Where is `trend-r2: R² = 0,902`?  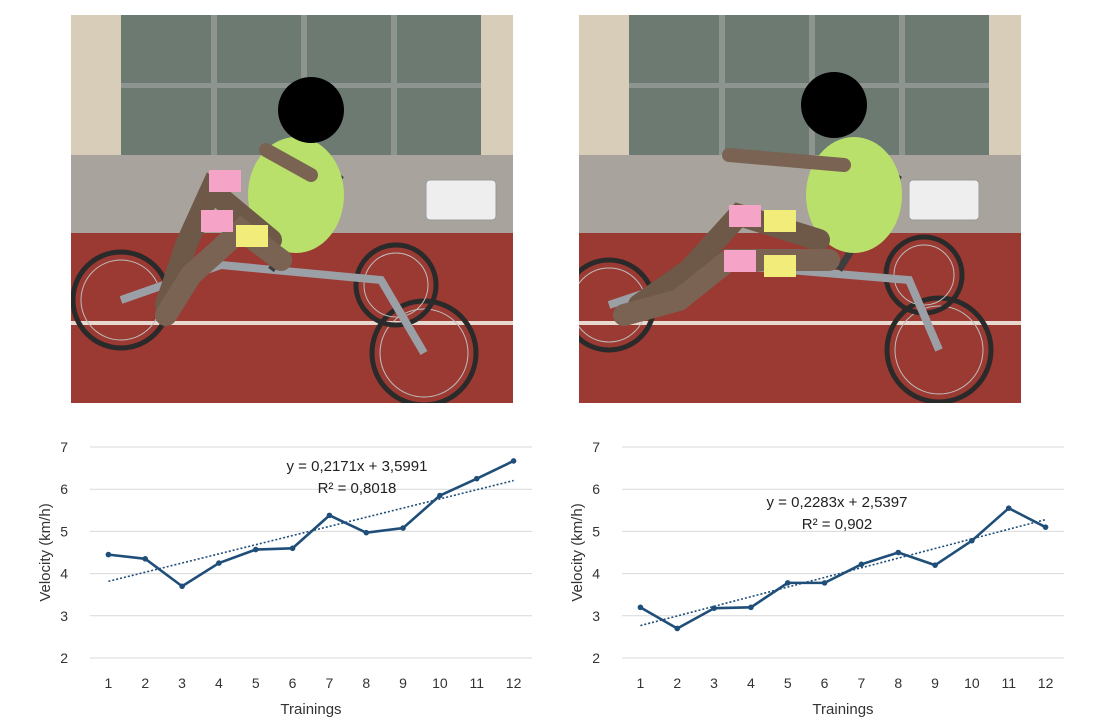 trend-r2: R² = 0,902 is located at coordinates (837, 524).